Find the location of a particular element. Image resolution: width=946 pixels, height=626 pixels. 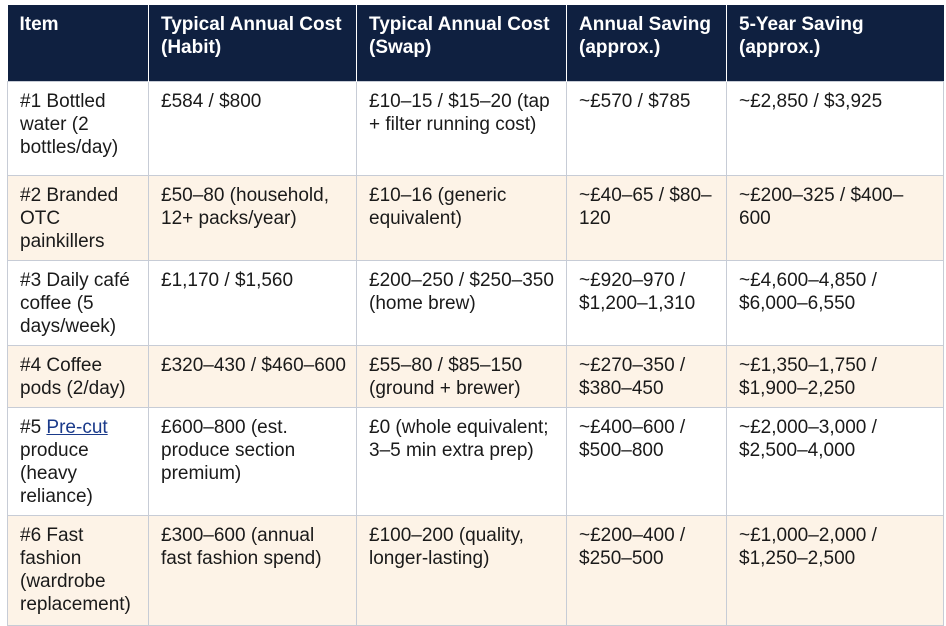

header-habit-cost: Typical Annual Cost (Habit) is located at coordinates (252, 43).